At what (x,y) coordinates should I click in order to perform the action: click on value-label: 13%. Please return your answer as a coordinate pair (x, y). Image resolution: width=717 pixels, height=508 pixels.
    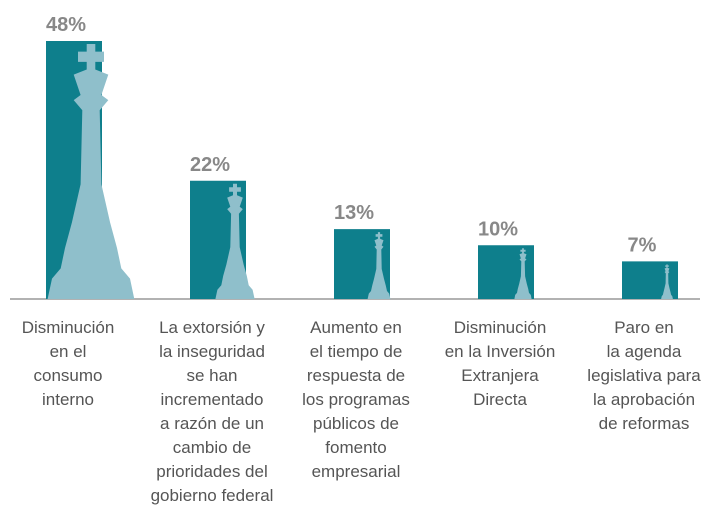
    Looking at the image, I should click on (354, 213).